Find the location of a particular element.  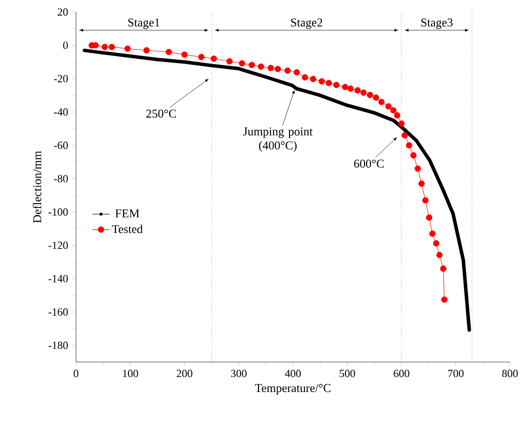

annotation: Jumping point (400°C) is located at coordinates (278, 139).